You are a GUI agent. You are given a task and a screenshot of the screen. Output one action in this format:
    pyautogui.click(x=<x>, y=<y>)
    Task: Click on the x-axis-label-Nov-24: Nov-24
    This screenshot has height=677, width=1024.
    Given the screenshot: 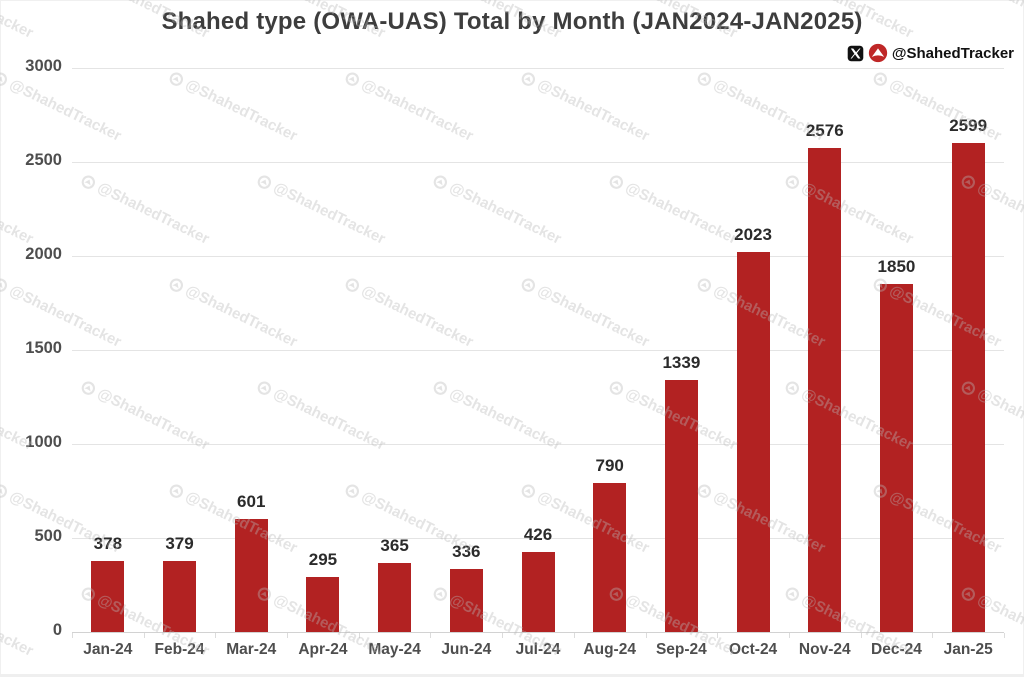 What is the action you would take?
    pyautogui.click(x=824, y=649)
    